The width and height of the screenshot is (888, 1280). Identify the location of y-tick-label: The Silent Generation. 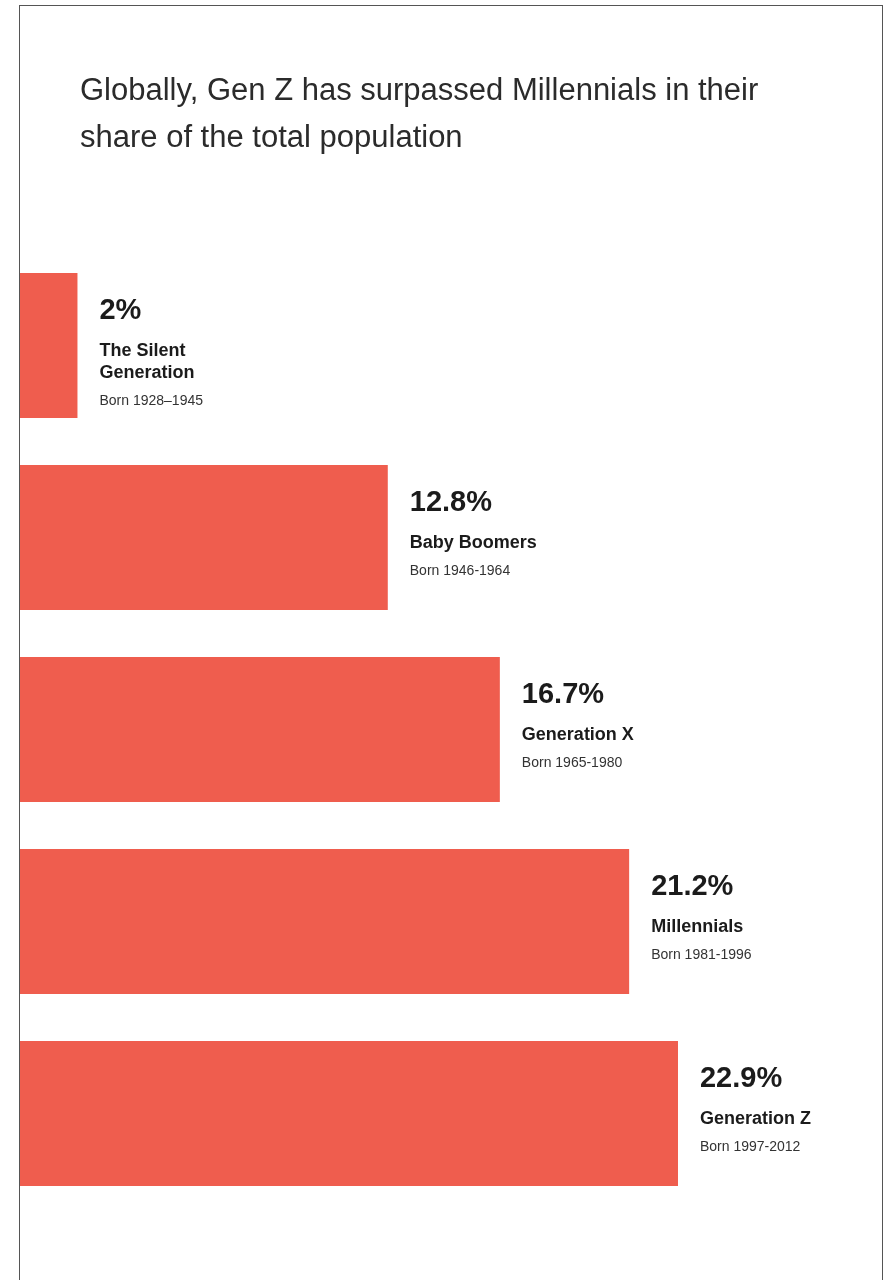
(147, 361).